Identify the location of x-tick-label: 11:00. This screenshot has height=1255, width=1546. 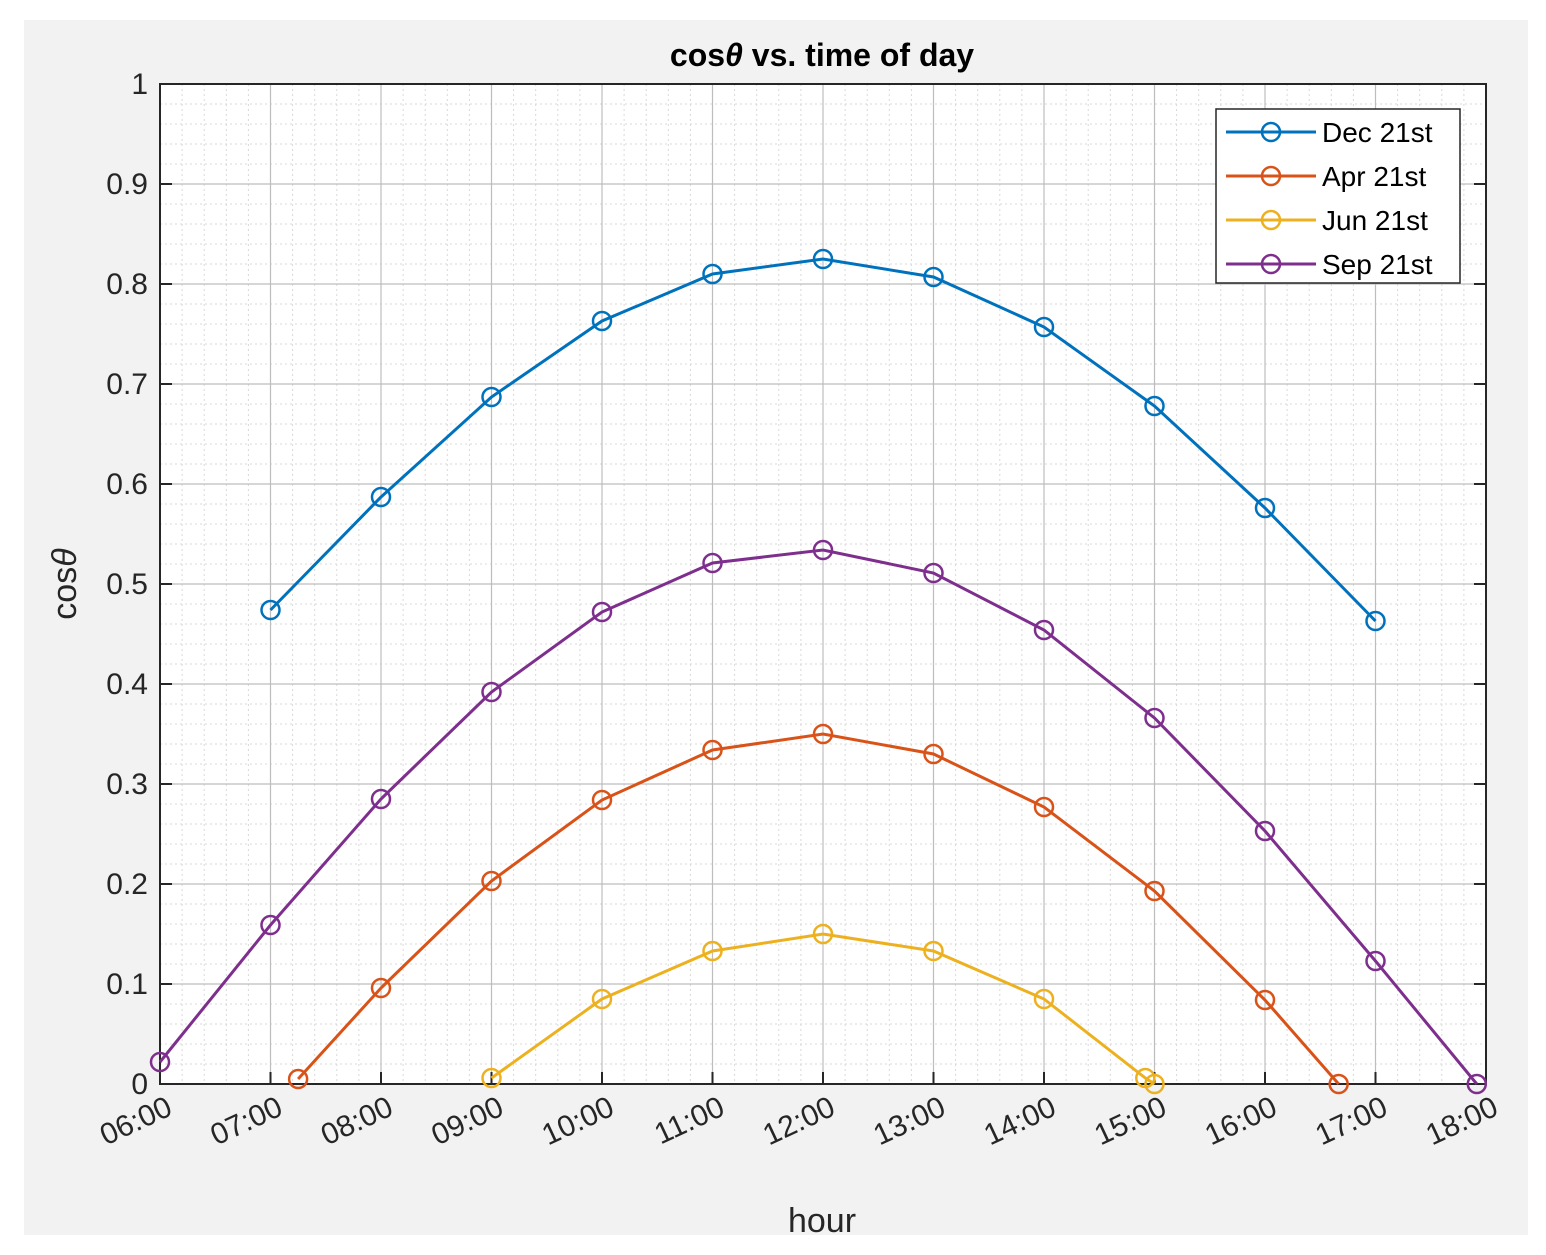
(689, 1120).